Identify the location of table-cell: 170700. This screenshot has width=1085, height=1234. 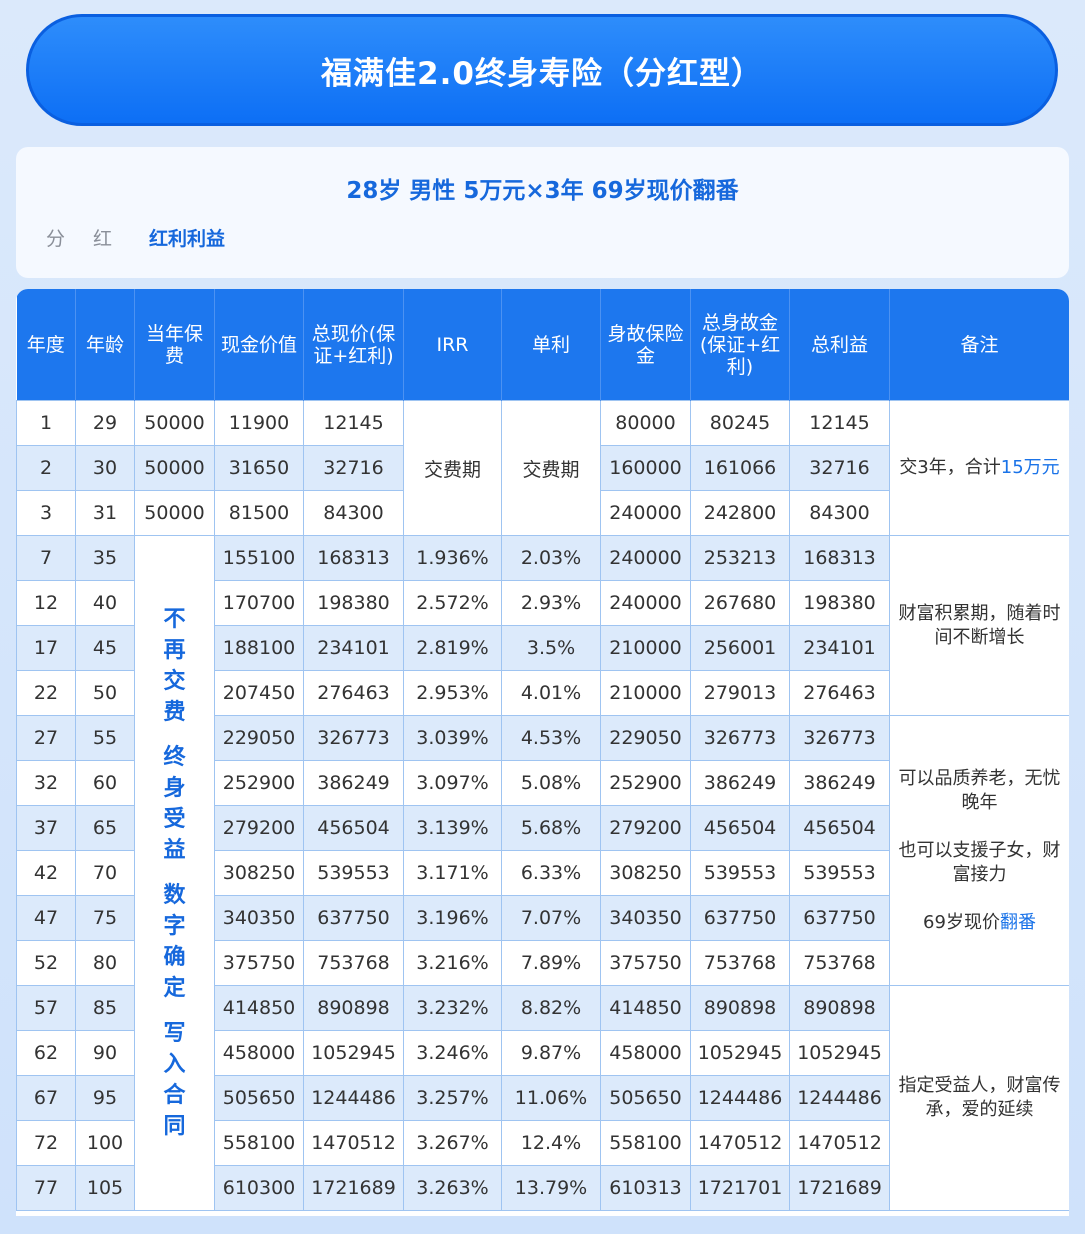
(259, 603).